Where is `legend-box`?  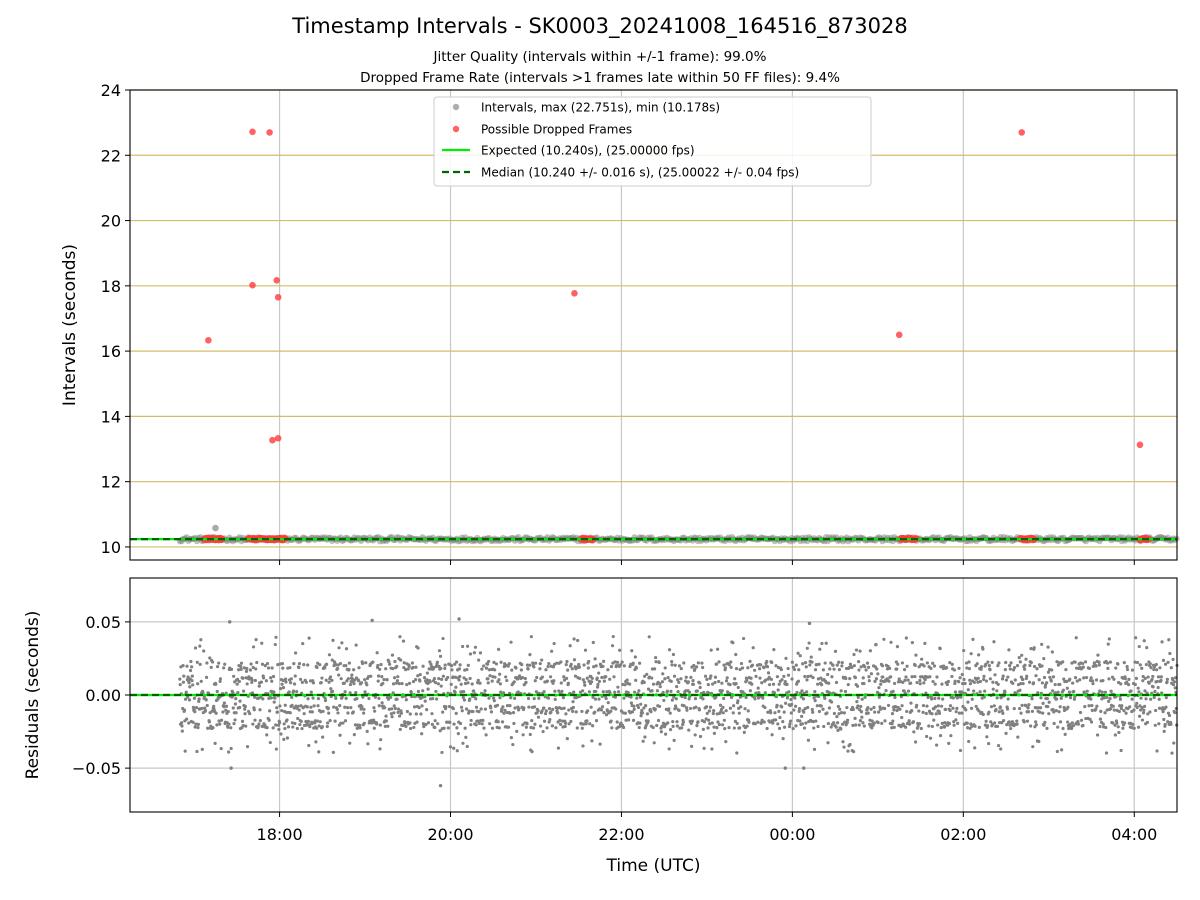
legend-box is located at coordinates (652, 141).